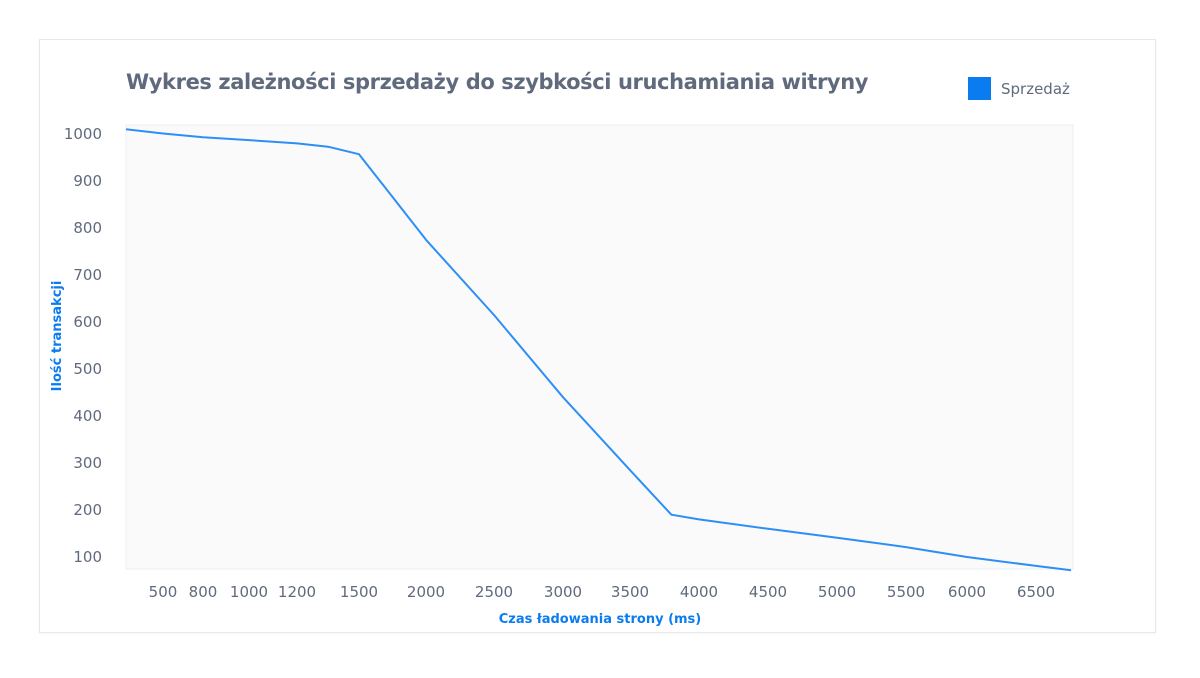  What do you see at coordinates (600, 619) in the screenshot?
I see `x-axis-title: Czas ładowania strony (ms)` at bounding box center [600, 619].